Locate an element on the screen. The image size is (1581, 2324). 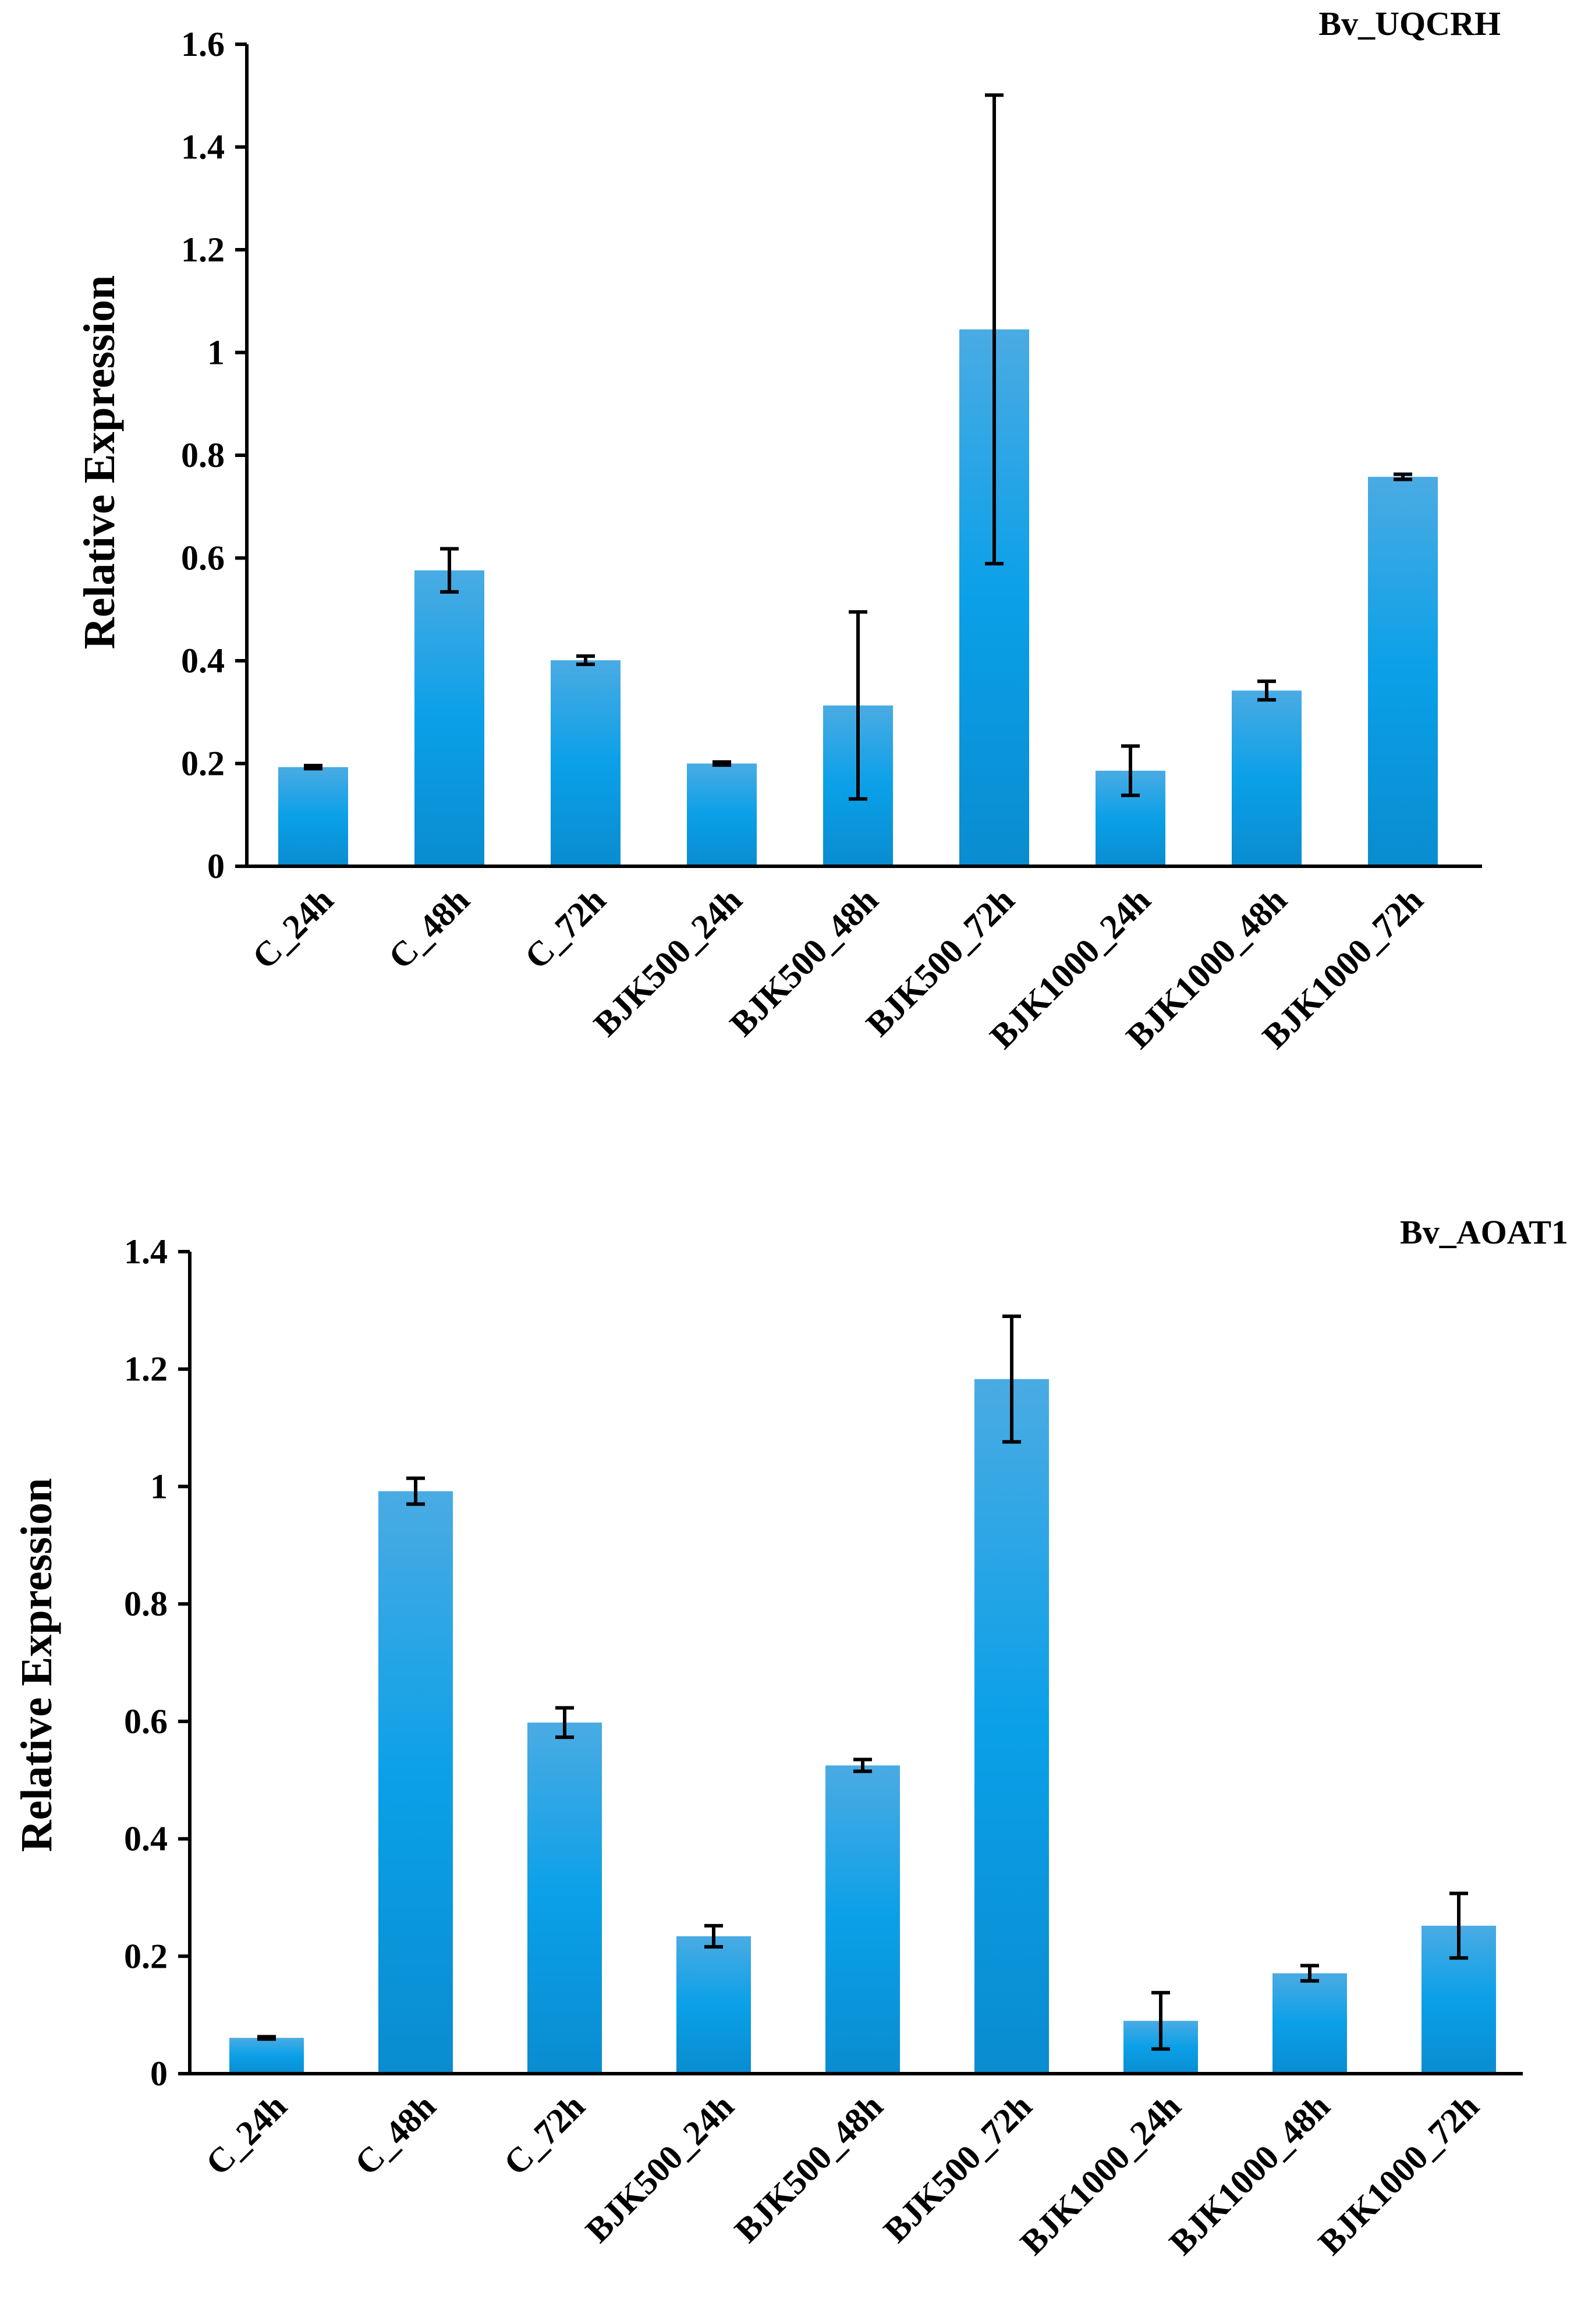
chart-title: Bv_UQCRH is located at coordinates (1410, 23).